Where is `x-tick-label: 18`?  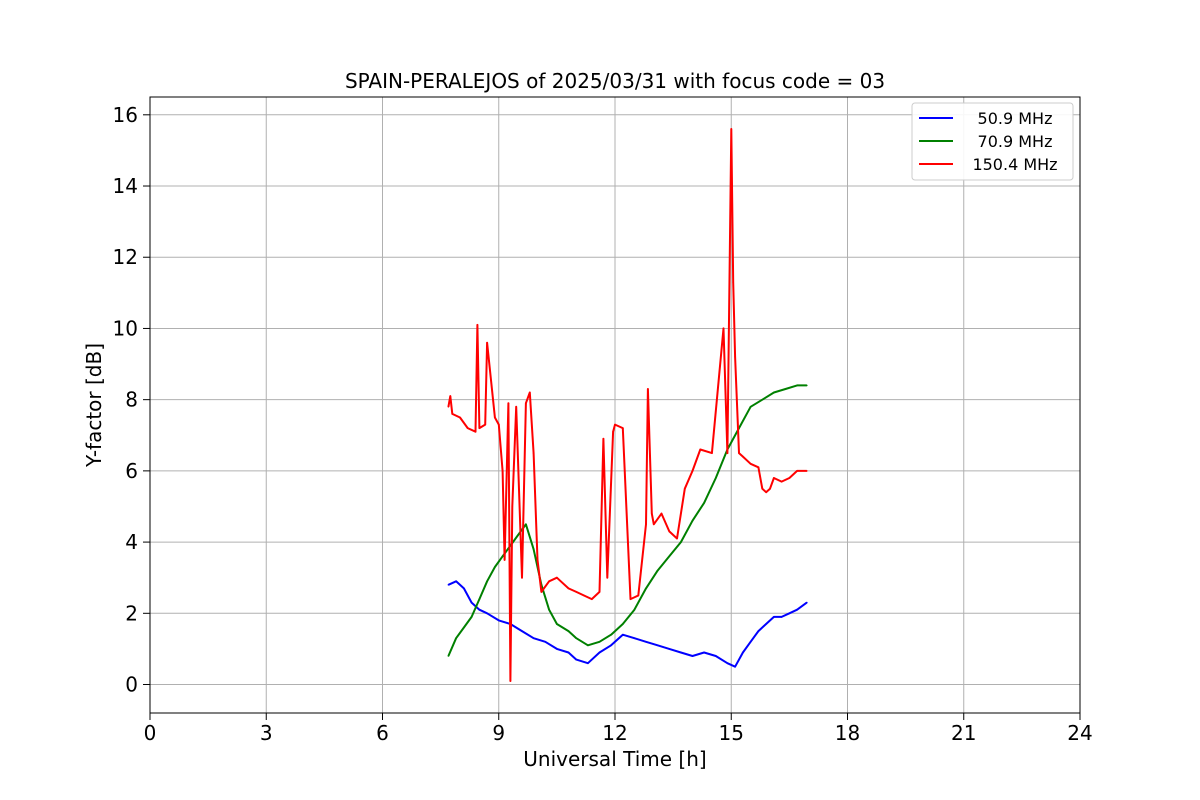
x-tick-label: 18 is located at coordinates (847, 733).